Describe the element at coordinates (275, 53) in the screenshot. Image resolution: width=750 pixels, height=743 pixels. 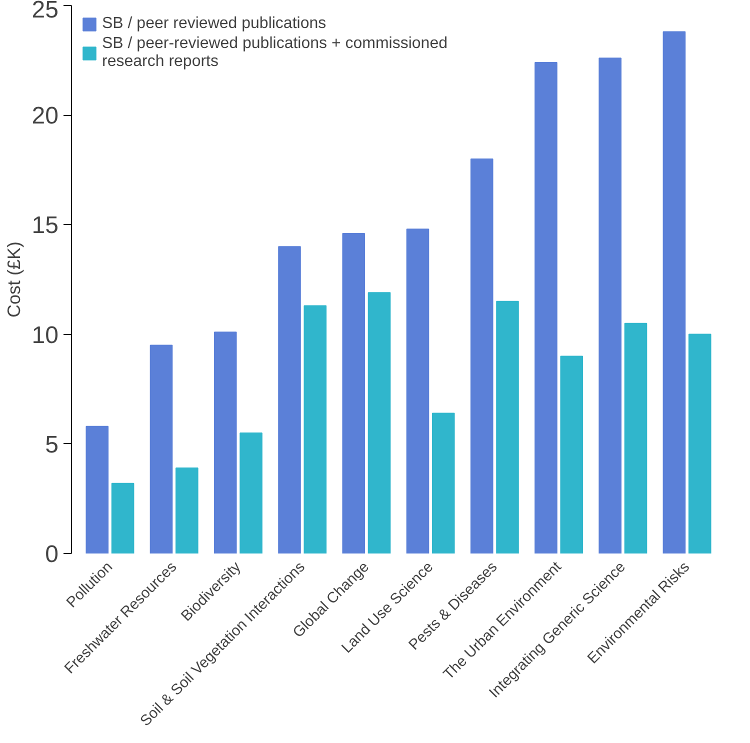
I see `legend-label: SB / peer-reviewed publications + commissioned research reports` at that location.